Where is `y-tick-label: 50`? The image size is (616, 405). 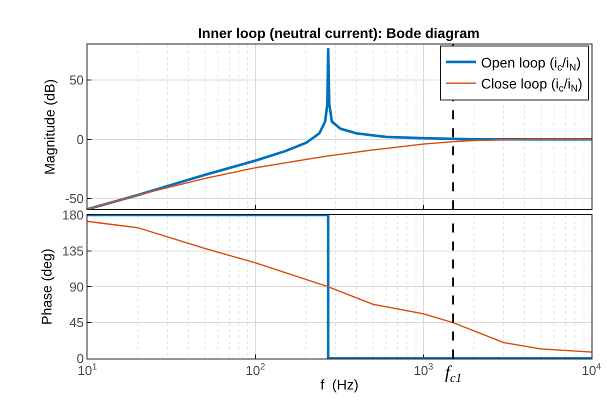
y-tick-label: 50 is located at coordinates (76, 80).